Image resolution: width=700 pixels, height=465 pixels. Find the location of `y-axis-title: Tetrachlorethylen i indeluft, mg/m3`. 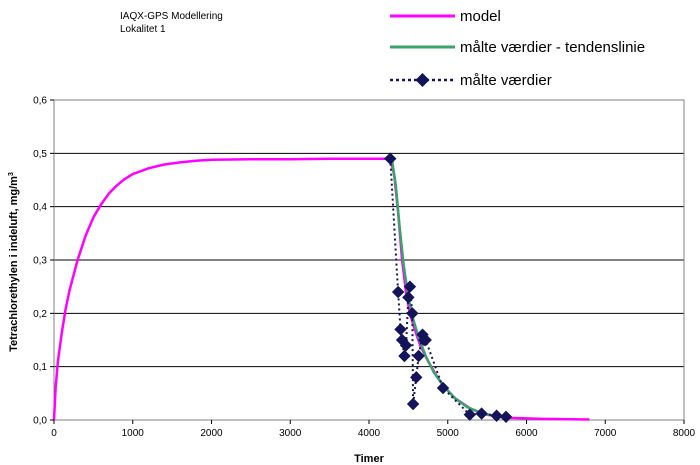

y-axis-title: Tetrachlorethylen i indeluft, mg/m3 is located at coordinates (14, 262).